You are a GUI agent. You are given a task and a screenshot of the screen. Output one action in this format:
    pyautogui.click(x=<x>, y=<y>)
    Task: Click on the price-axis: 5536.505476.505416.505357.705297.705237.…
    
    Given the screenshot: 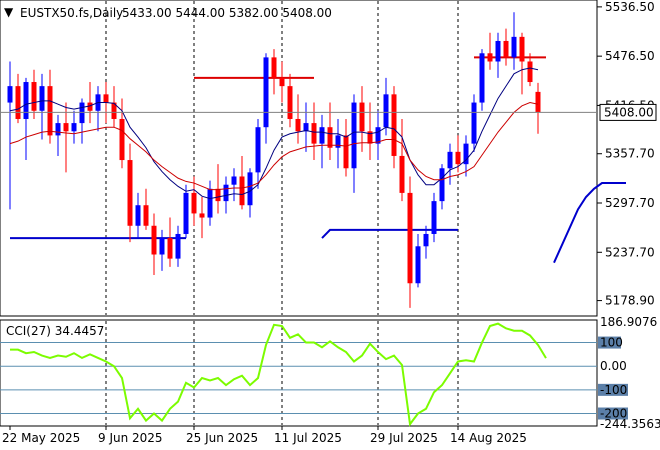 What is the action you would take?
    pyautogui.click(x=626, y=154)
    